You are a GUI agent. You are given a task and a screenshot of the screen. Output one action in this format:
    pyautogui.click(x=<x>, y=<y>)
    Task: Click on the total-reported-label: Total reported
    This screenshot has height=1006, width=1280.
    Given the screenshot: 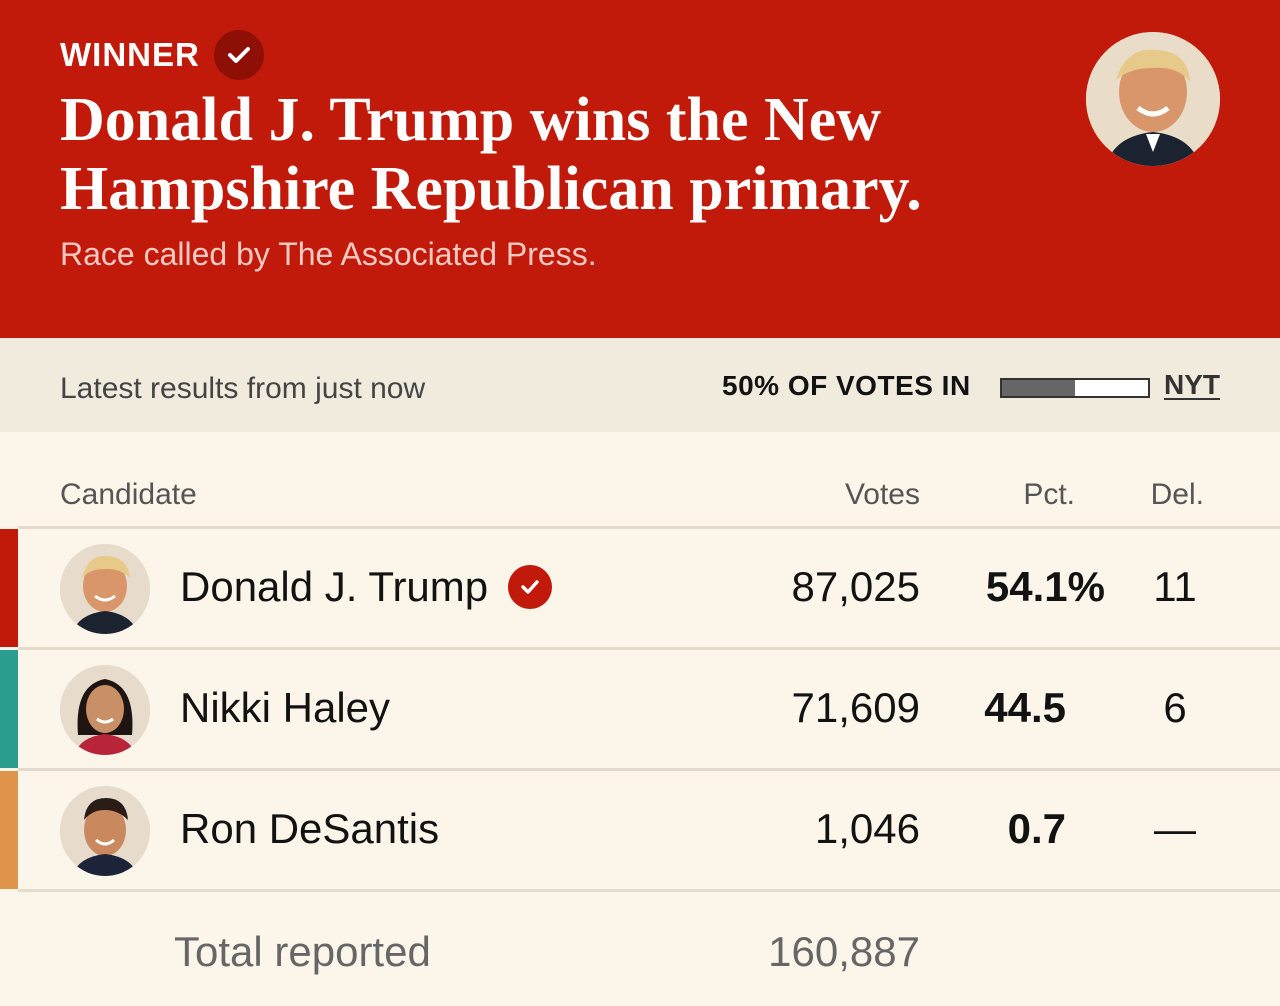 What is the action you would take?
    pyautogui.click(x=302, y=951)
    